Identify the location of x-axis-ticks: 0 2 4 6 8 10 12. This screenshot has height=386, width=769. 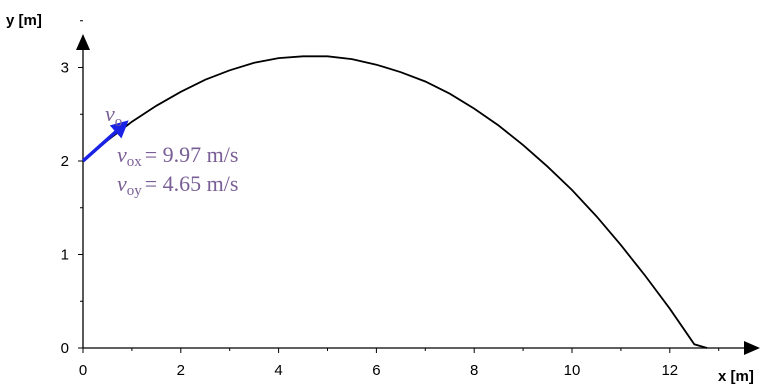
(399, 363).